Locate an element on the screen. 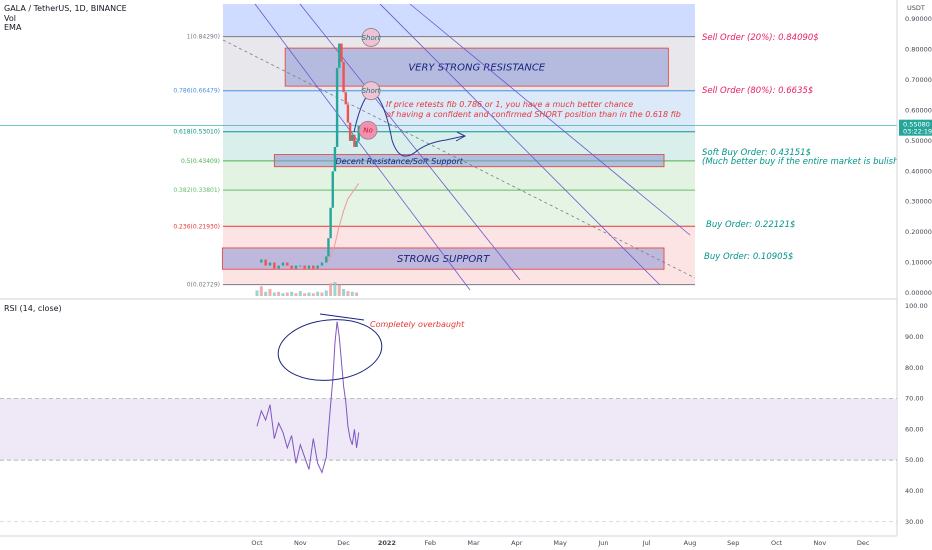 The image size is (932, 550). price-tick-label: 0.40000 is located at coordinates (918, 171).